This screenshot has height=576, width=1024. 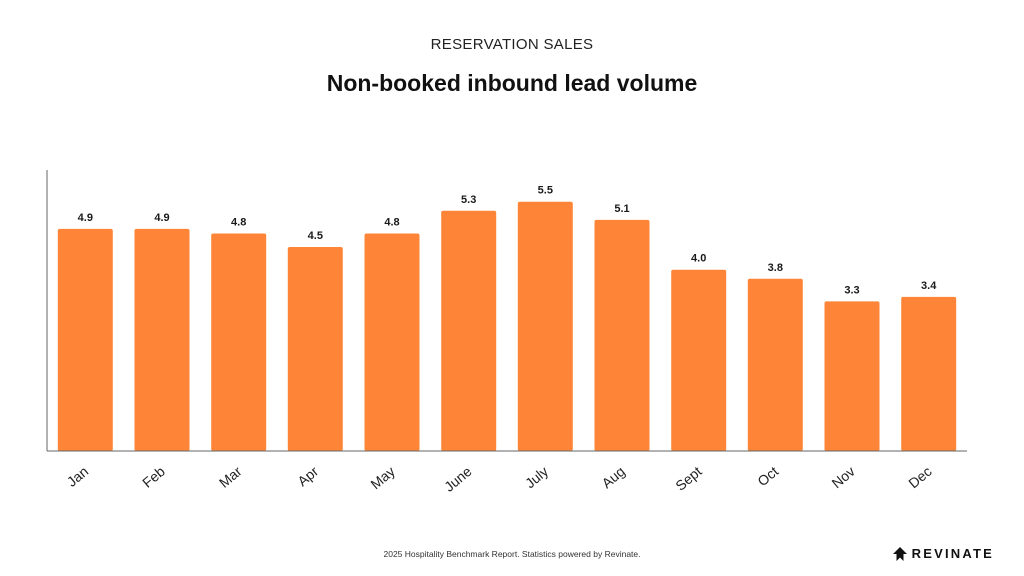 I want to click on x-tick-label: Sept, so click(x=688, y=478).